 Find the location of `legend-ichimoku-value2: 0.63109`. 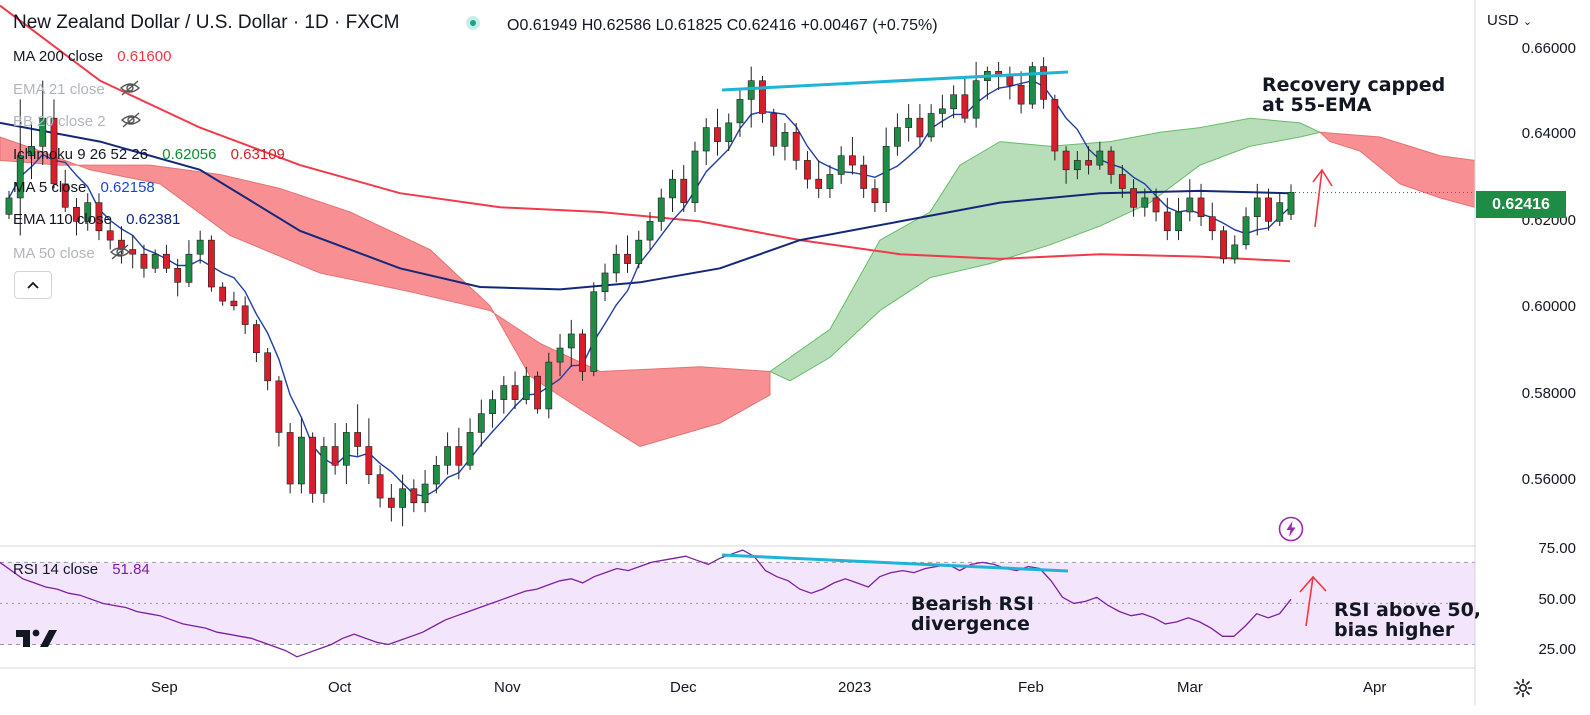

legend-ichimoku-value2: 0.63109 is located at coordinates (257, 154).